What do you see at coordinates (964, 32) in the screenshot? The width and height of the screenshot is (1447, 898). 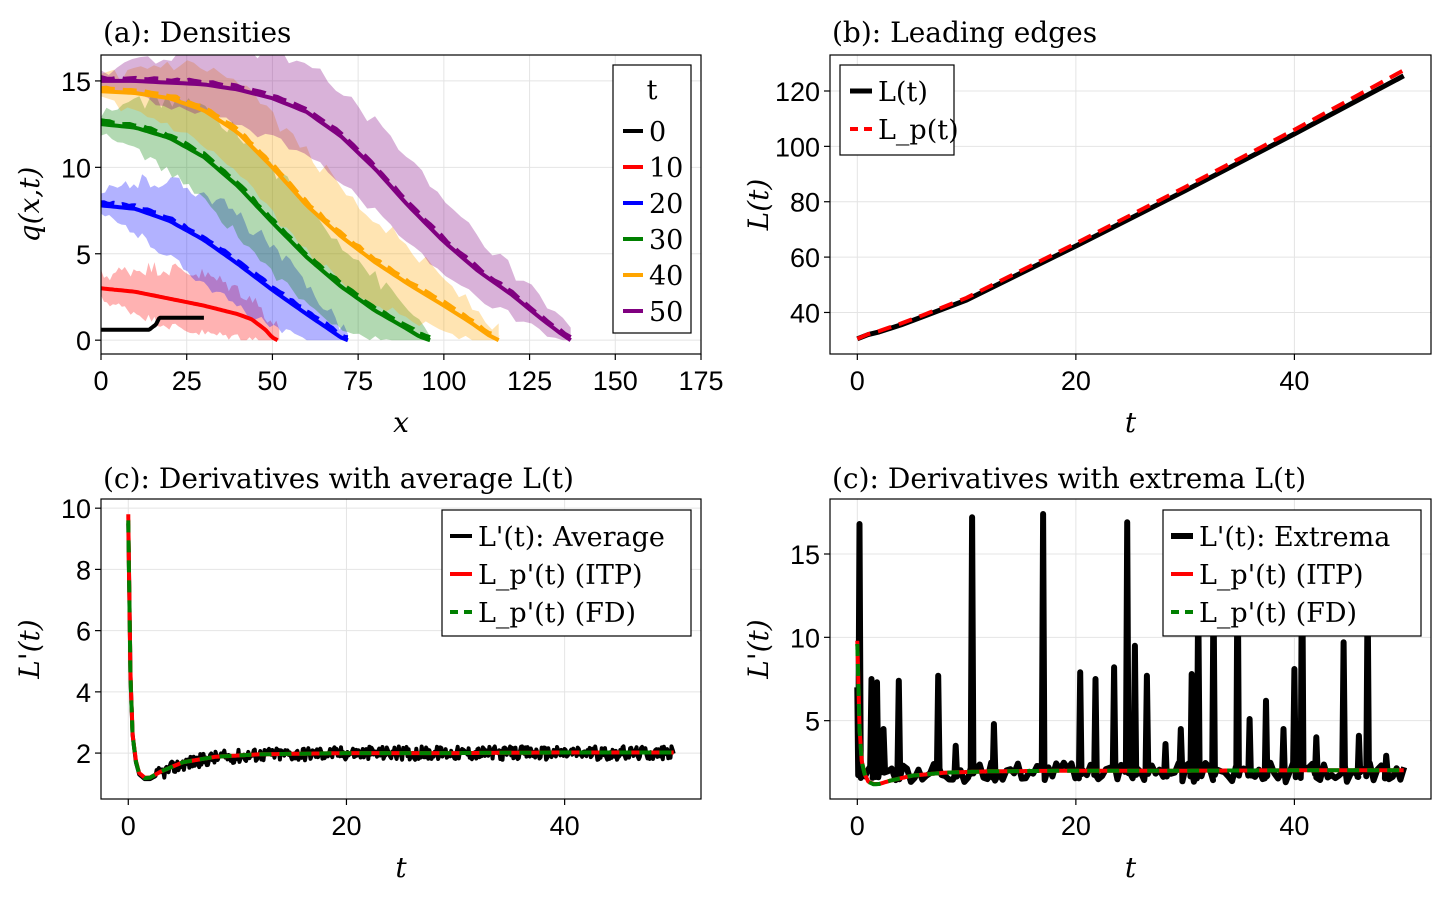 I see `chart-title: (b): Leading edges` at bounding box center [964, 32].